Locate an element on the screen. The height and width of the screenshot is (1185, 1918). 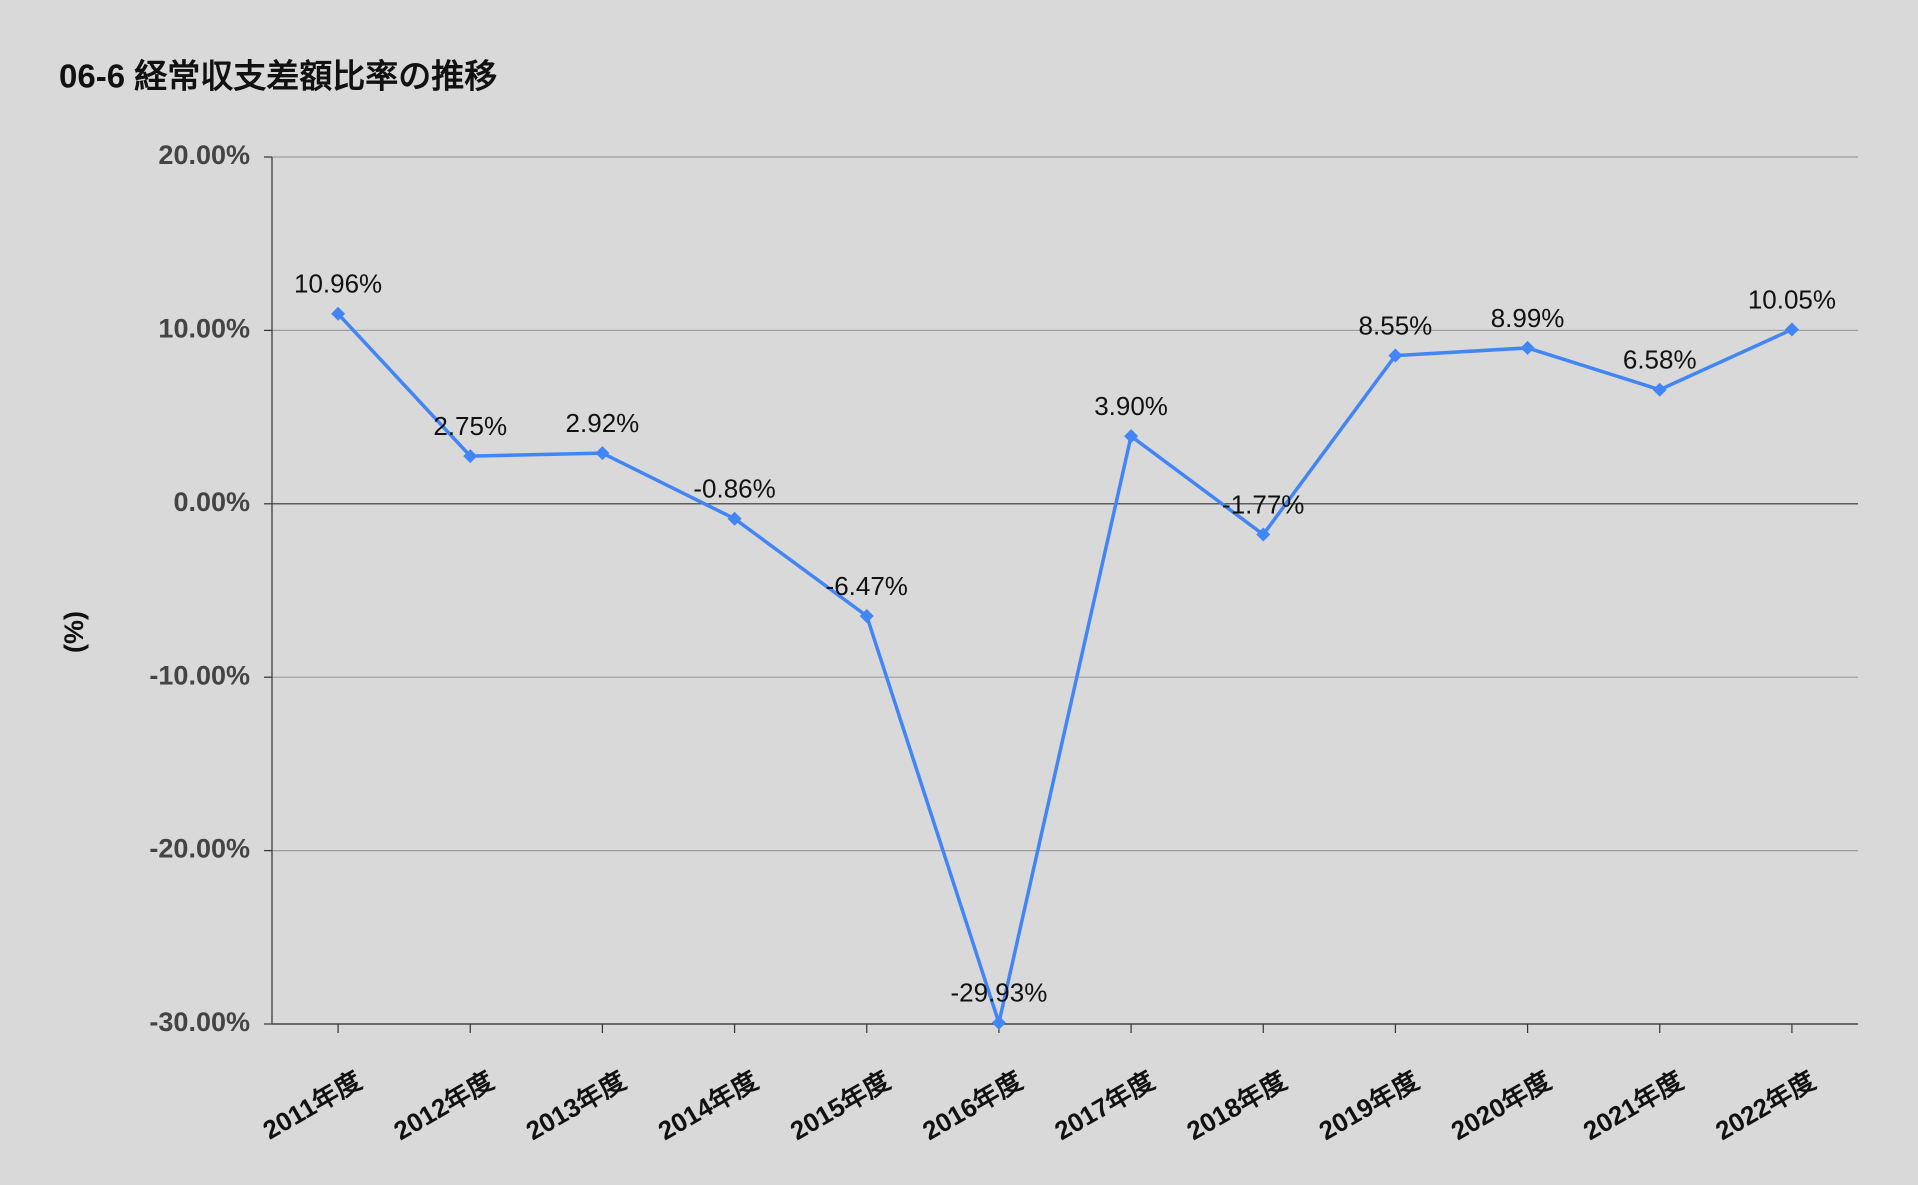
x-tick-label: 2020年度 is located at coordinates (1501, 1105).